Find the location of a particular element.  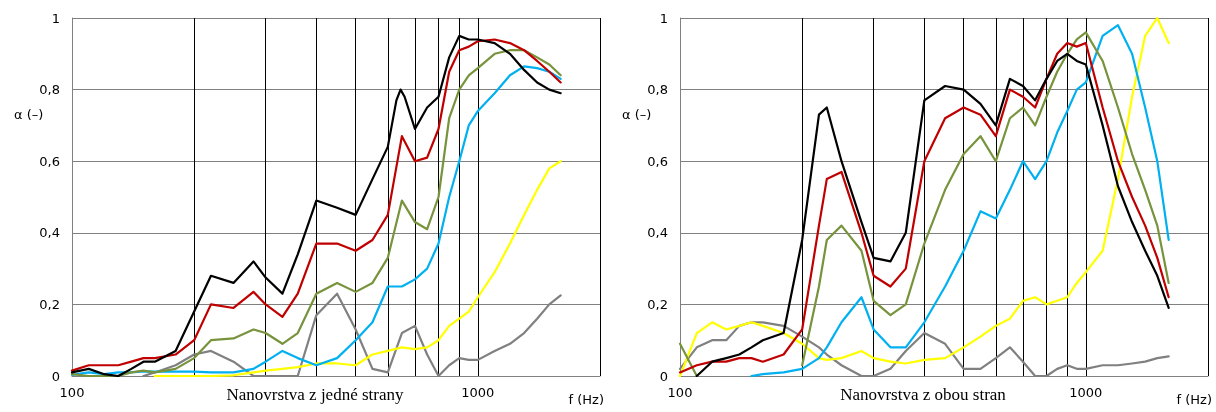

text: Nanovrstva z obou stran is located at coordinates (923, 394).